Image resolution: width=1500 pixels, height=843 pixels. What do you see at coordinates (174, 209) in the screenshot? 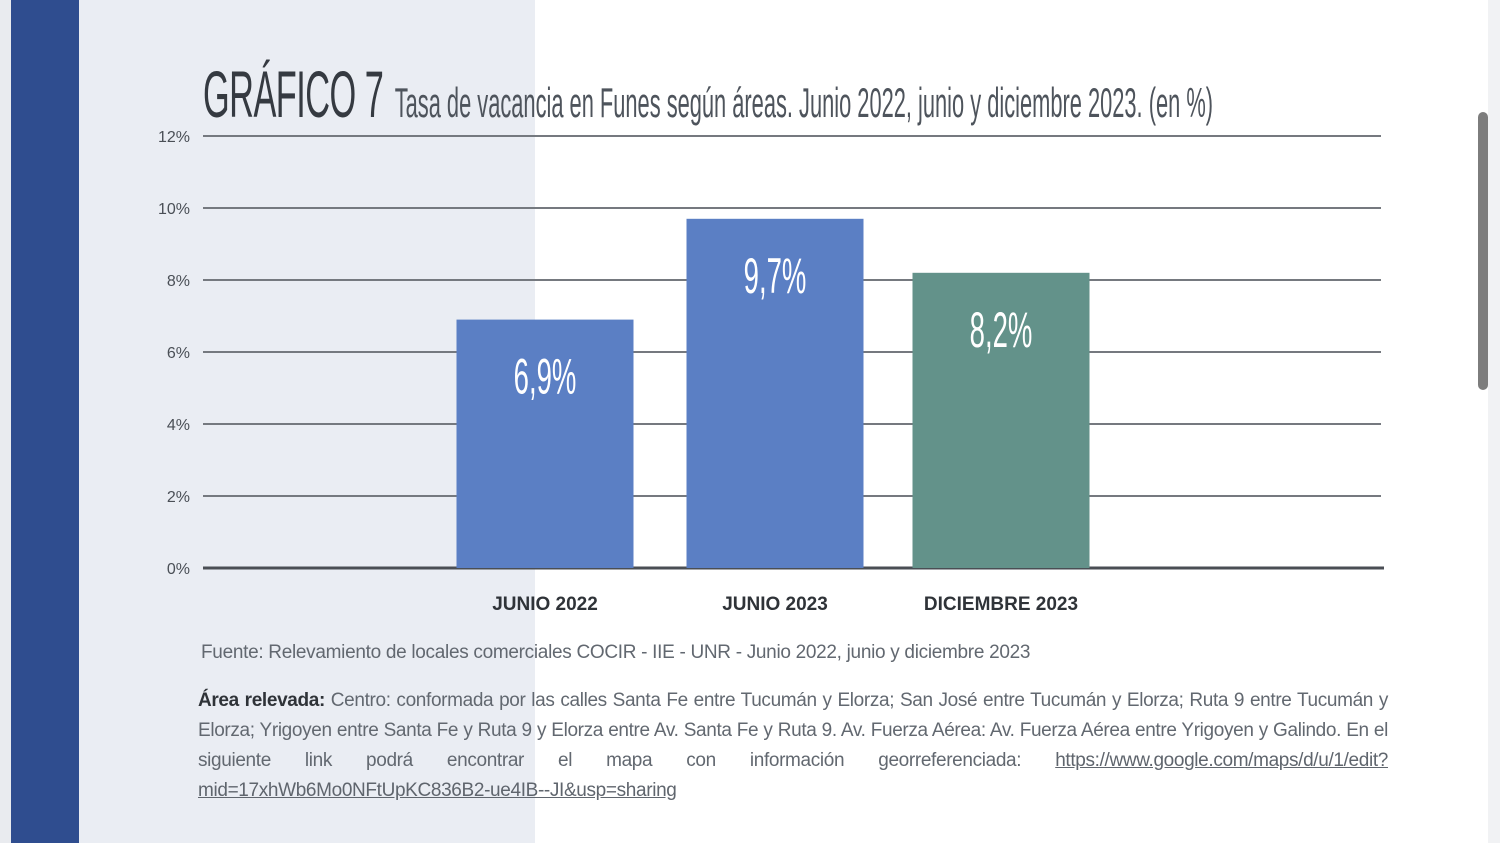
I see `y-tick-label: 10%` at bounding box center [174, 209].